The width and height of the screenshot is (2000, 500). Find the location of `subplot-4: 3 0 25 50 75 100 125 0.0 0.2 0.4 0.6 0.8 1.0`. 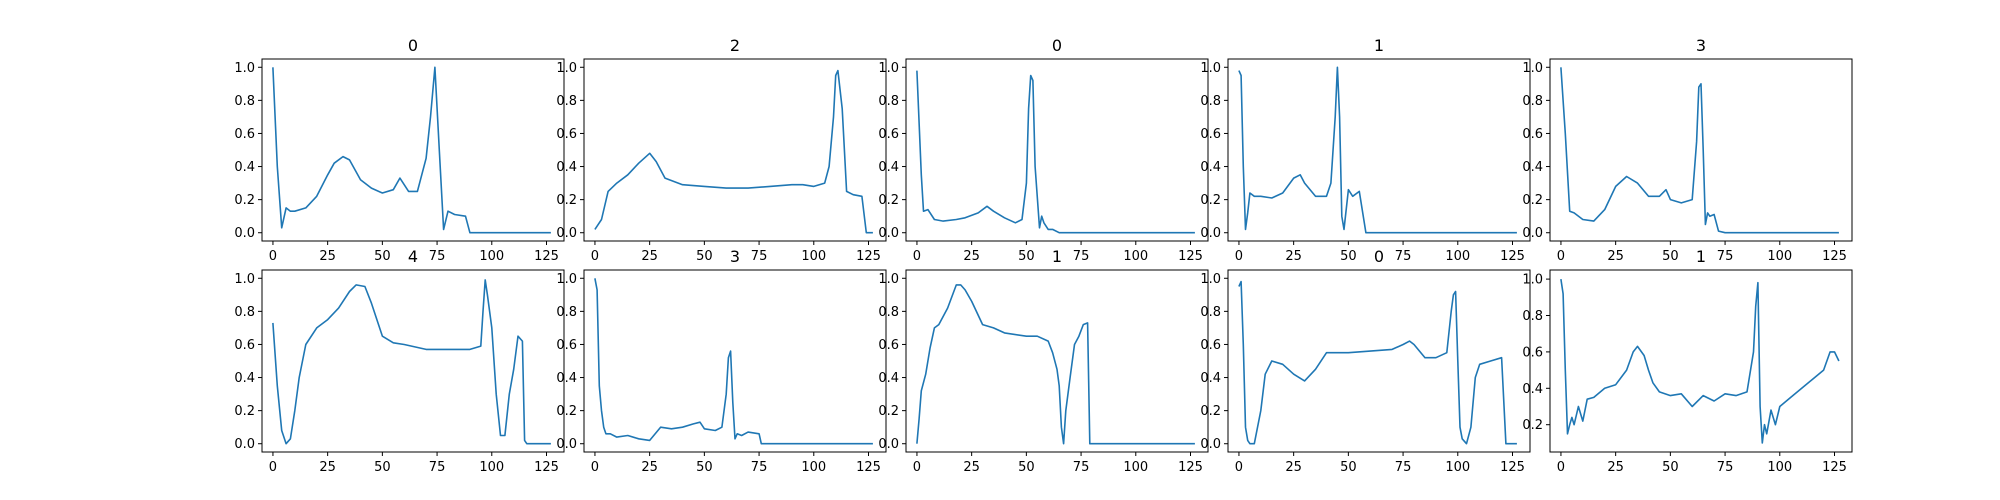

subplot-4: 3 0 25 50 75 100 125 0.0 0.2 0.4 0.6 0.8 1.0 is located at coordinates (1687, 150).